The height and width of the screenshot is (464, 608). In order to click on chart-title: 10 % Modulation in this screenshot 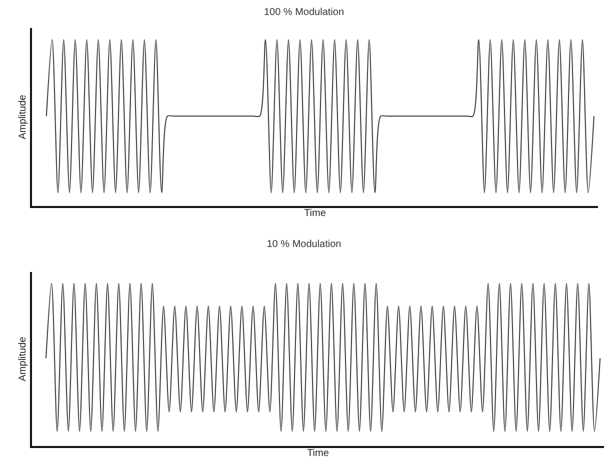, I will do `click(304, 244)`.